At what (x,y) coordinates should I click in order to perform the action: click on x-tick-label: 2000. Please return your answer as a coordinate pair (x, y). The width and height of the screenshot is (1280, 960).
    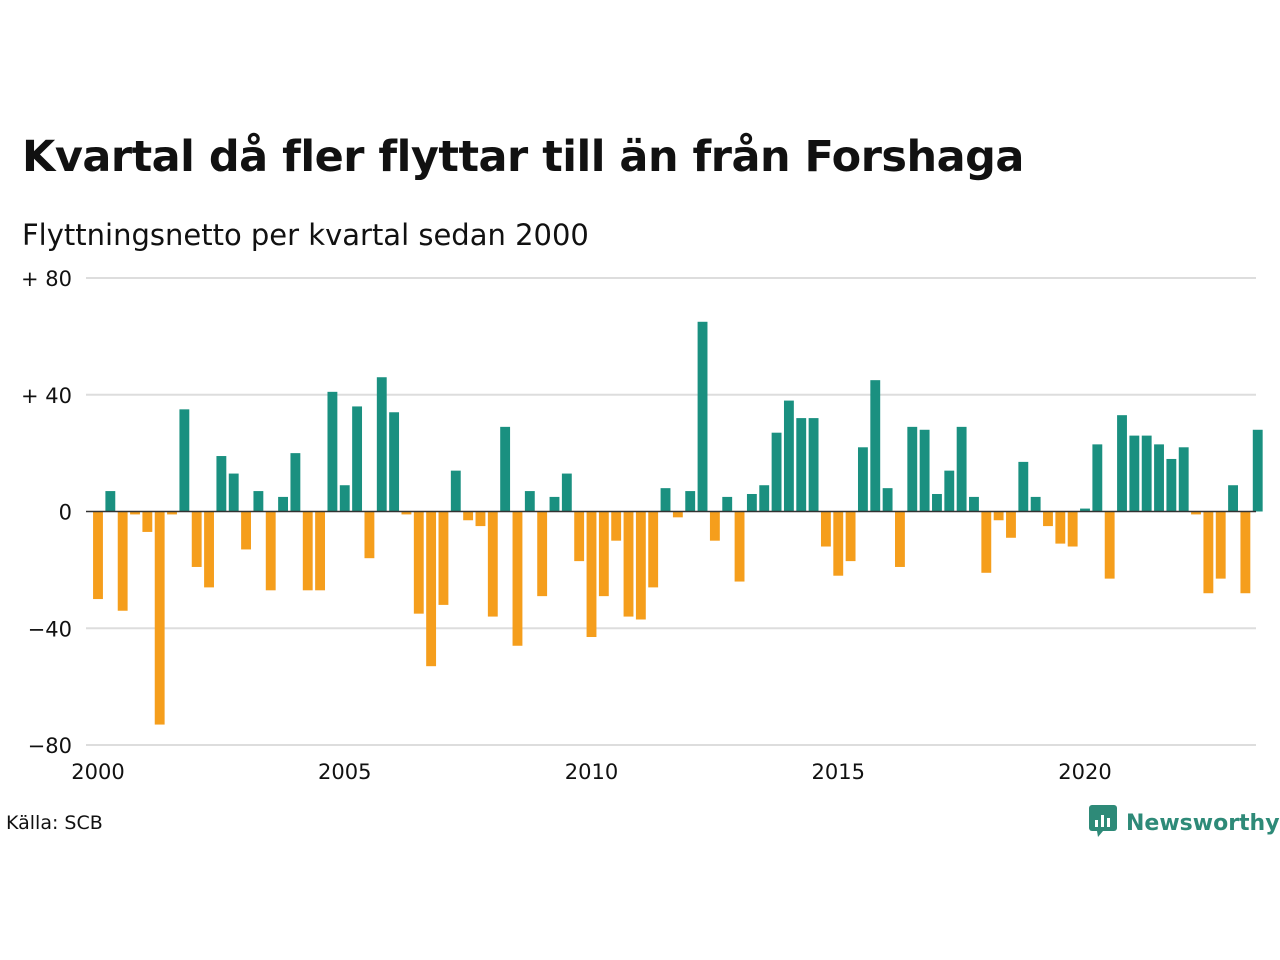
    Looking at the image, I should click on (97, 772).